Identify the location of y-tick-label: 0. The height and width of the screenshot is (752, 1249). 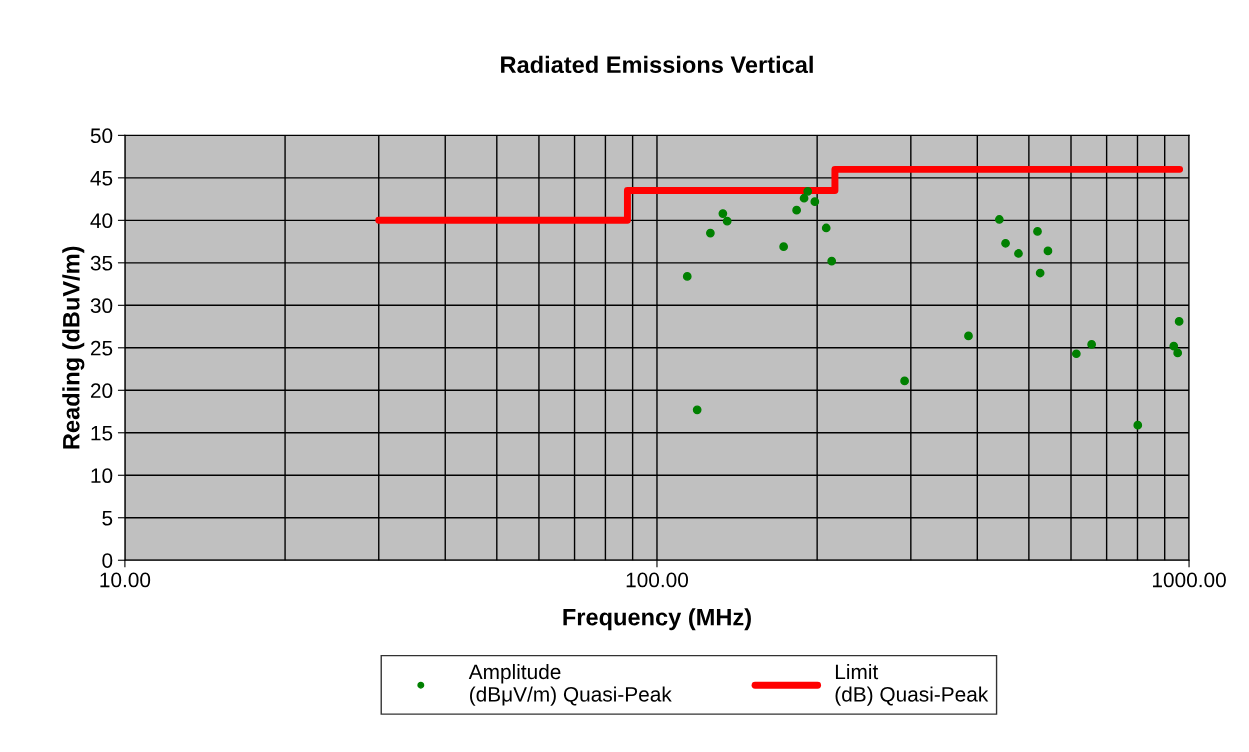
(107, 560).